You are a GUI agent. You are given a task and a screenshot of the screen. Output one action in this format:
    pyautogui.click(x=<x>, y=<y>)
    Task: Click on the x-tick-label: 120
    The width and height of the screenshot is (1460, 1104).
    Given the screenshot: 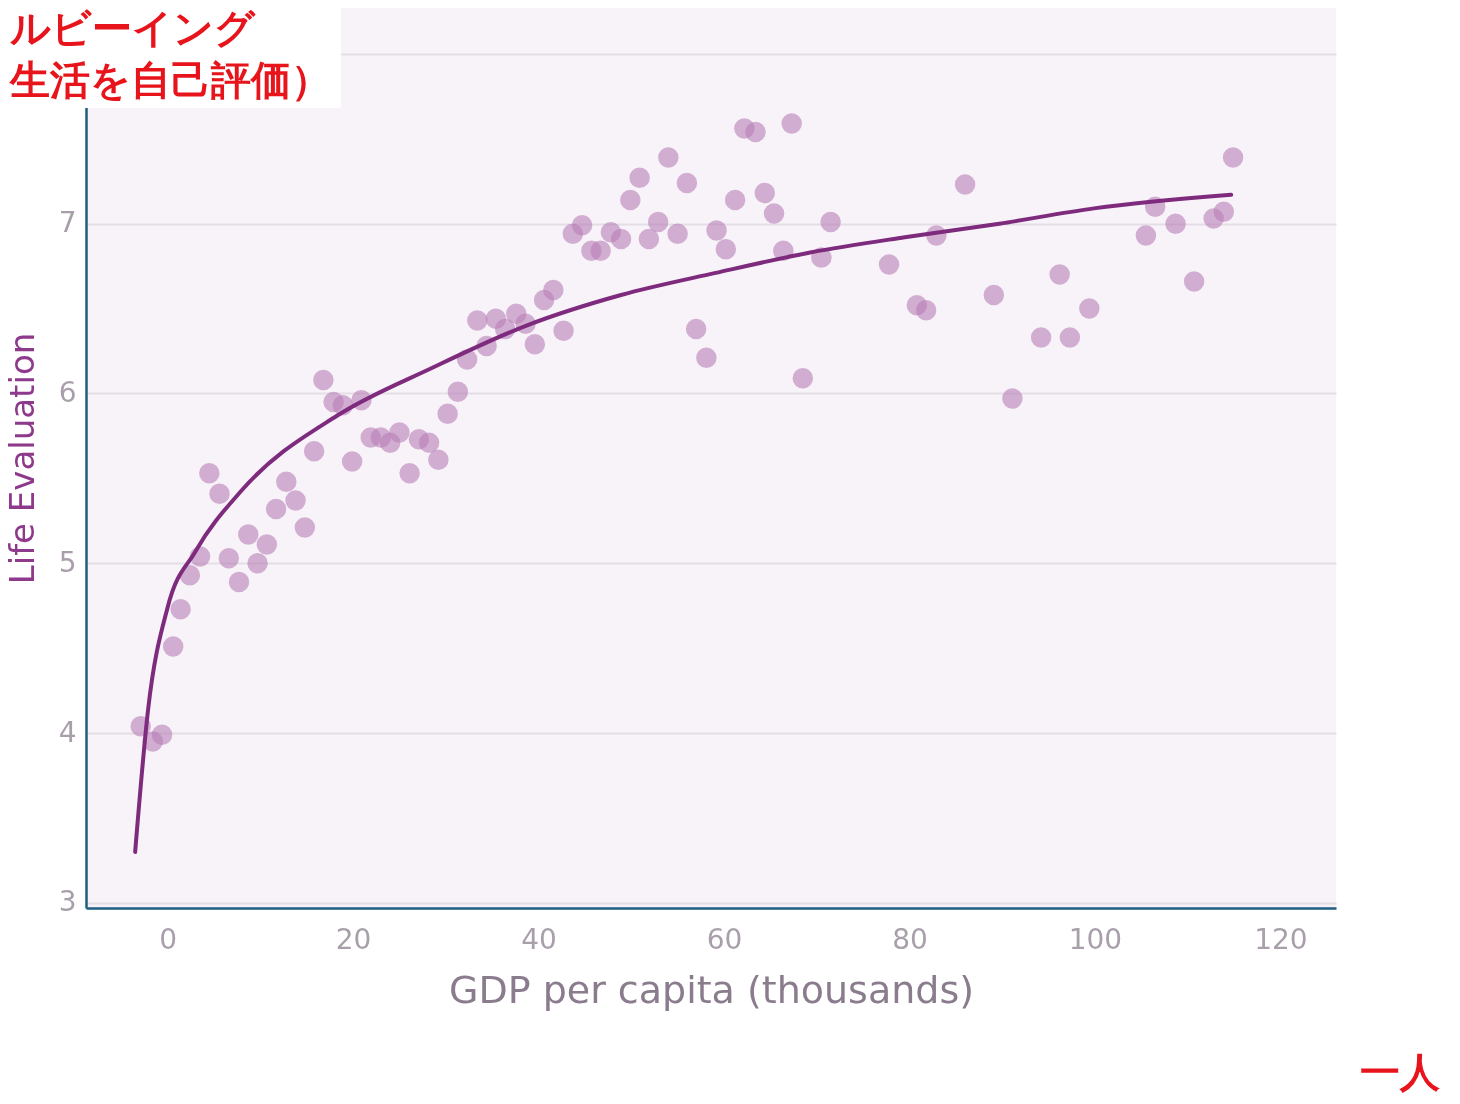 What is the action you would take?
    pyautogui.click(x=1281, y=939)
    